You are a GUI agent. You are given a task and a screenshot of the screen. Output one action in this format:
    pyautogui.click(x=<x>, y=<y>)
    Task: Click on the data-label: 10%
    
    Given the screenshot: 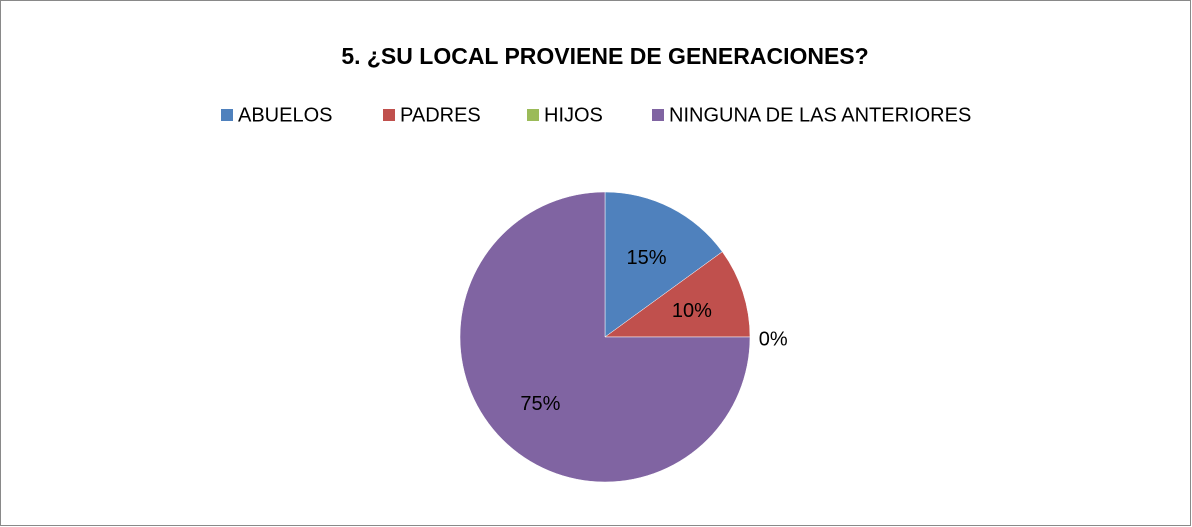 What is the action you would take?
    pyautogui.click(x=692, y=311)
    